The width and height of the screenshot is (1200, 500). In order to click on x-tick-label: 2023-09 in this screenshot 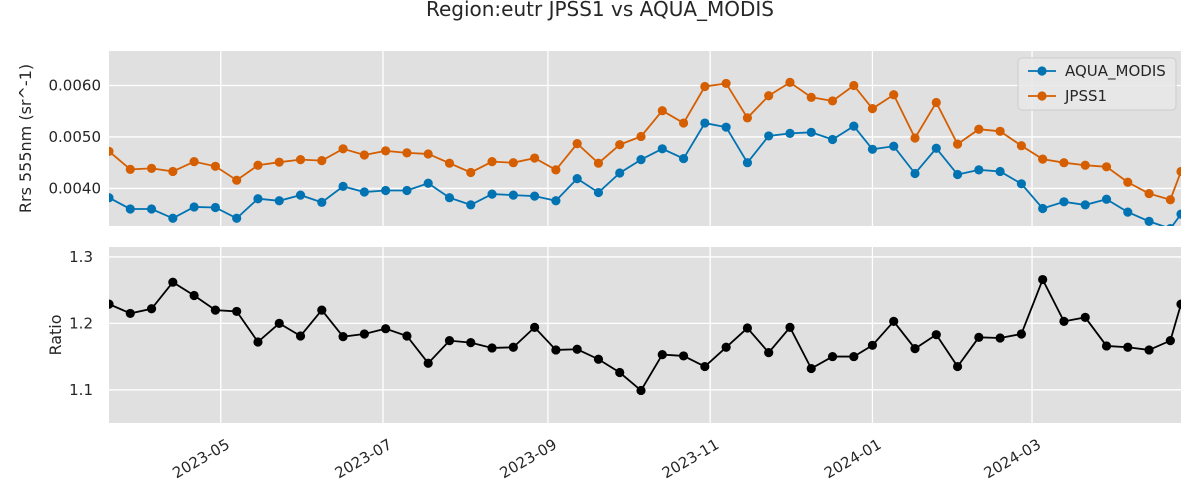, I will do `click(528, 458)`.